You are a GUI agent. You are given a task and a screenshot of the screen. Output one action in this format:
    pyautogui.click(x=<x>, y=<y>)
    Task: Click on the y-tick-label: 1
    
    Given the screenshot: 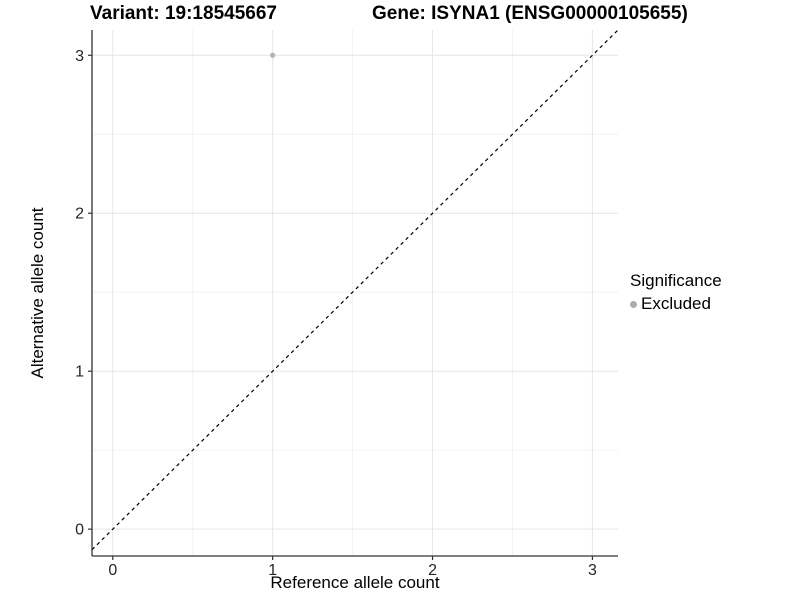 What is the action you would take?
    pyautogui.click(x=79, y=372)
    